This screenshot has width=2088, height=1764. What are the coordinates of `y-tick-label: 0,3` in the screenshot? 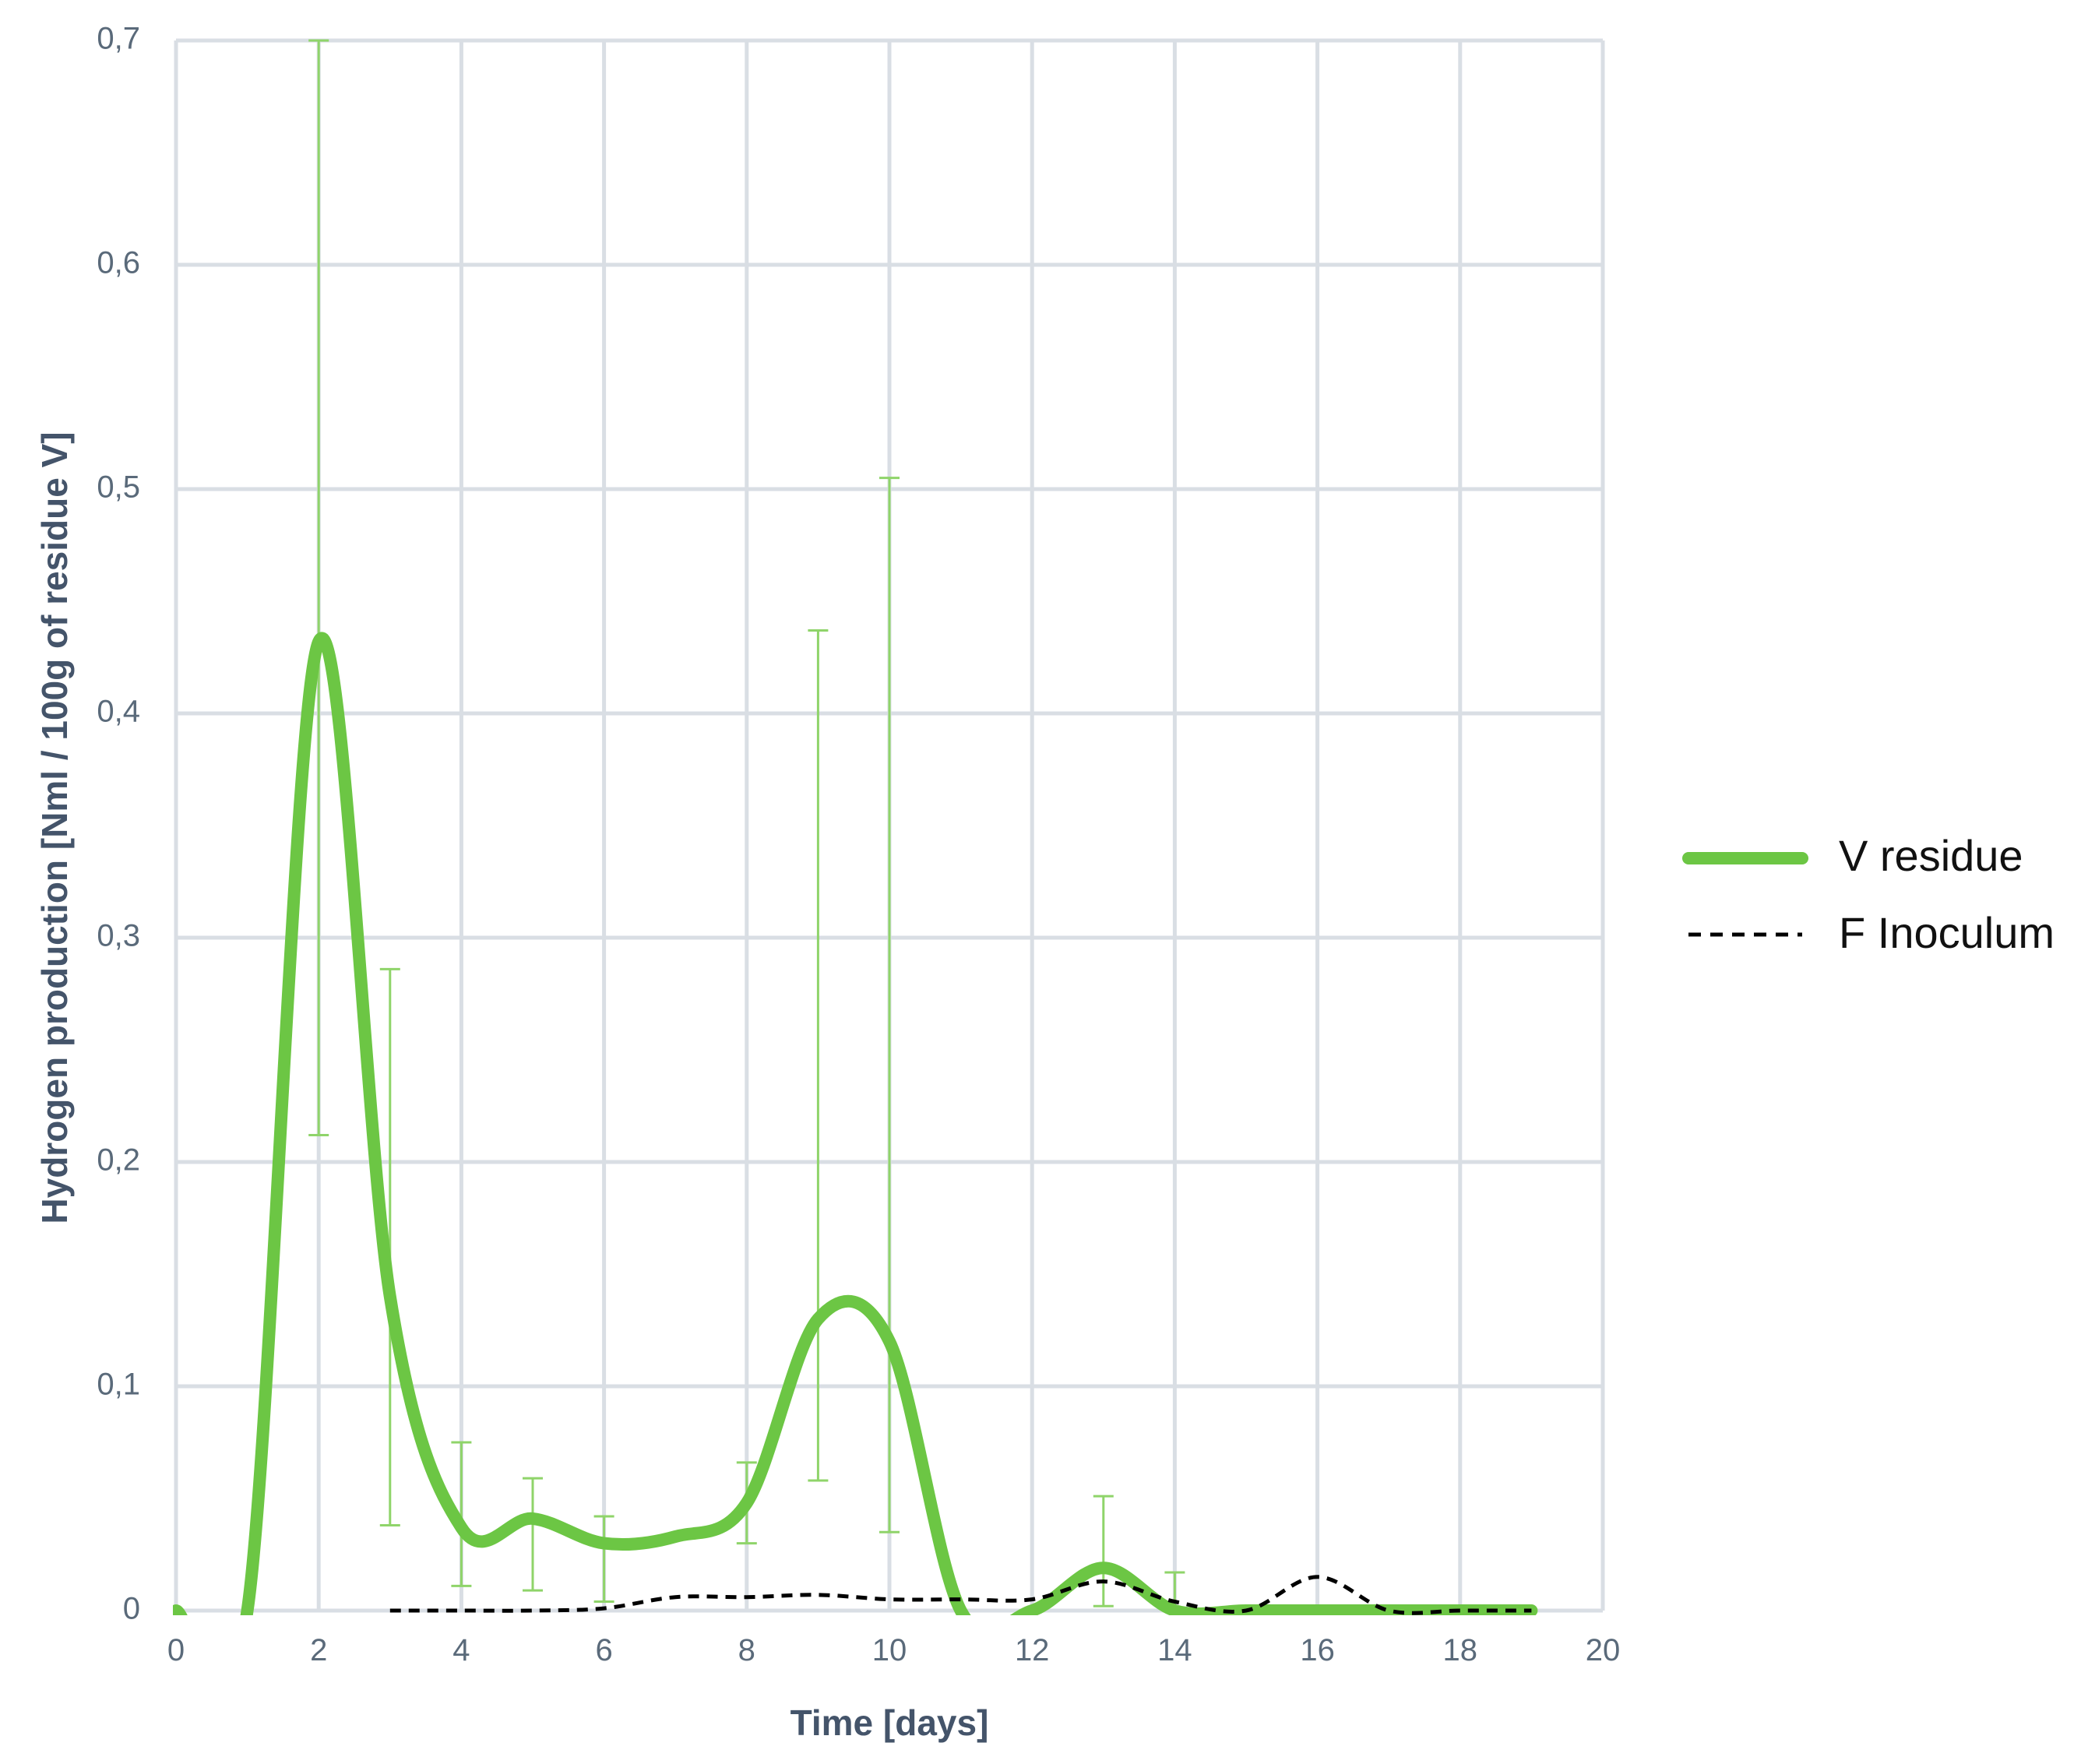 It's located at (119, 936).